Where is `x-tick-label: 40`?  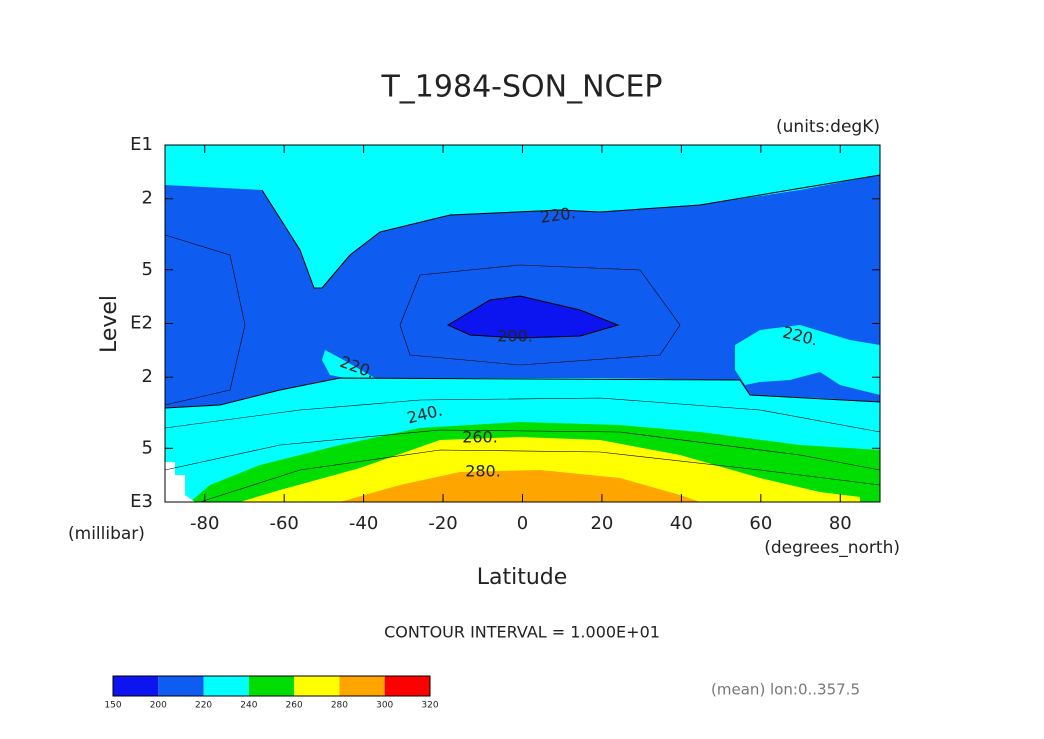
x-tick-label: 40 is located at coordinates (681, 523).